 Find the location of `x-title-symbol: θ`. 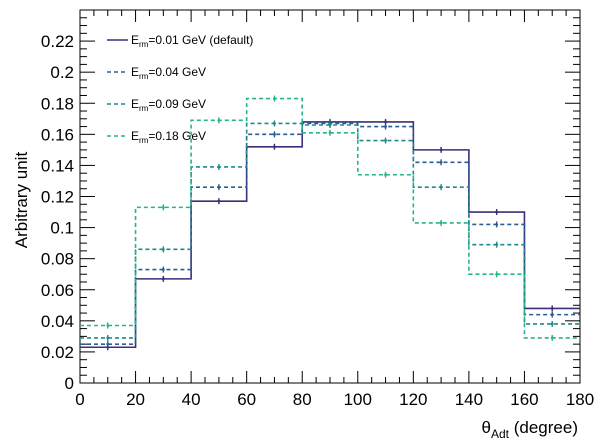

x-title-symbol: θ is located at coordinates (486, 427).